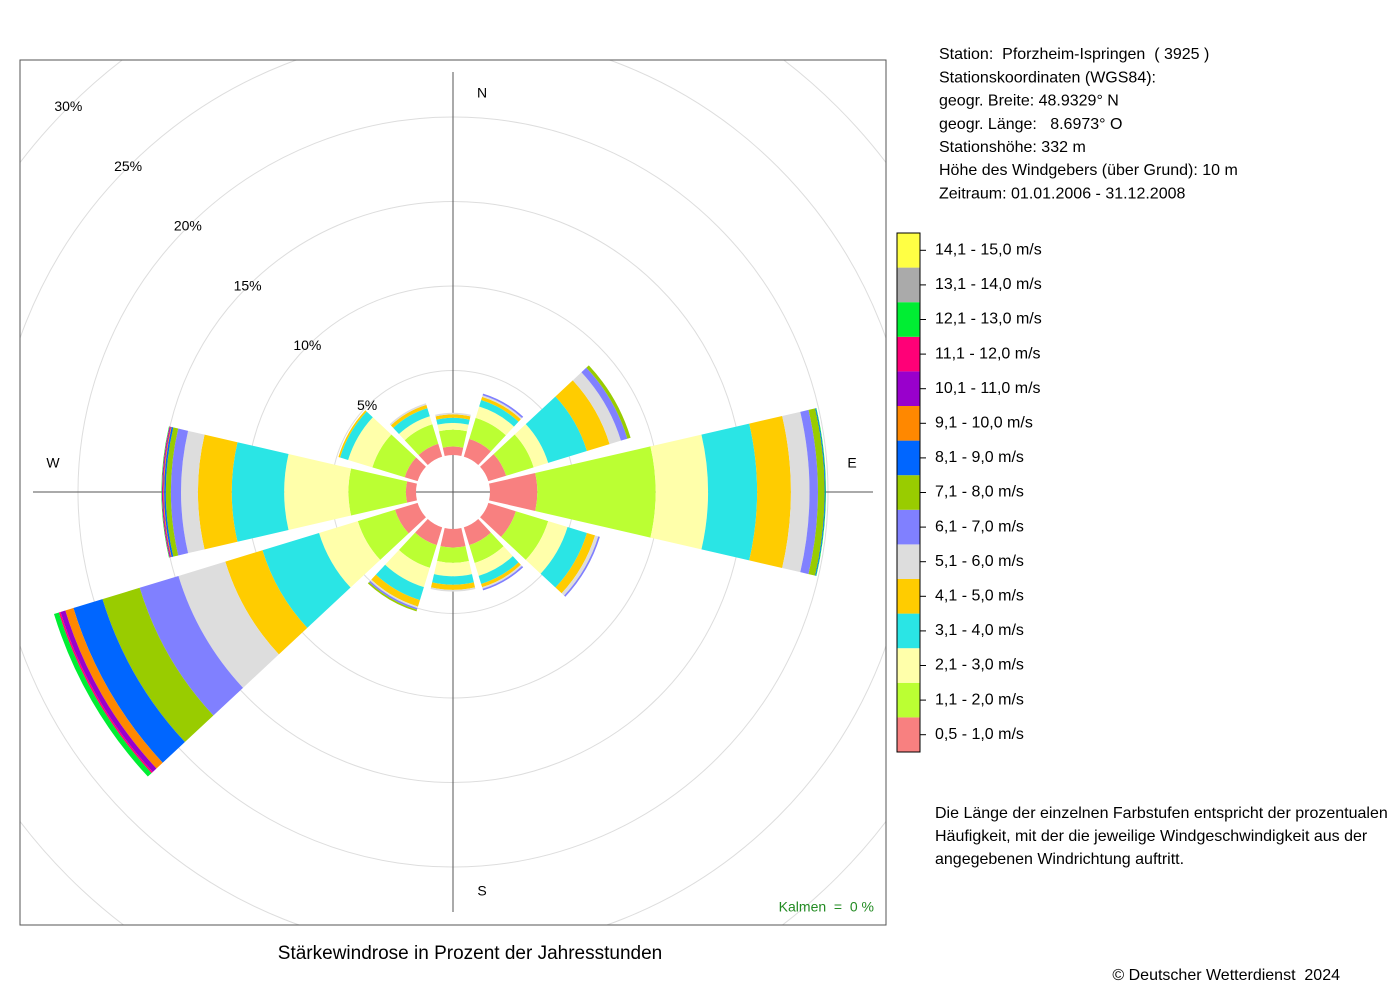 Image resolution: width=1400 pixels, height=1000 pixels. I want to click on legend-label: 3,1 - 4,0 m/s, so click(979, 630).